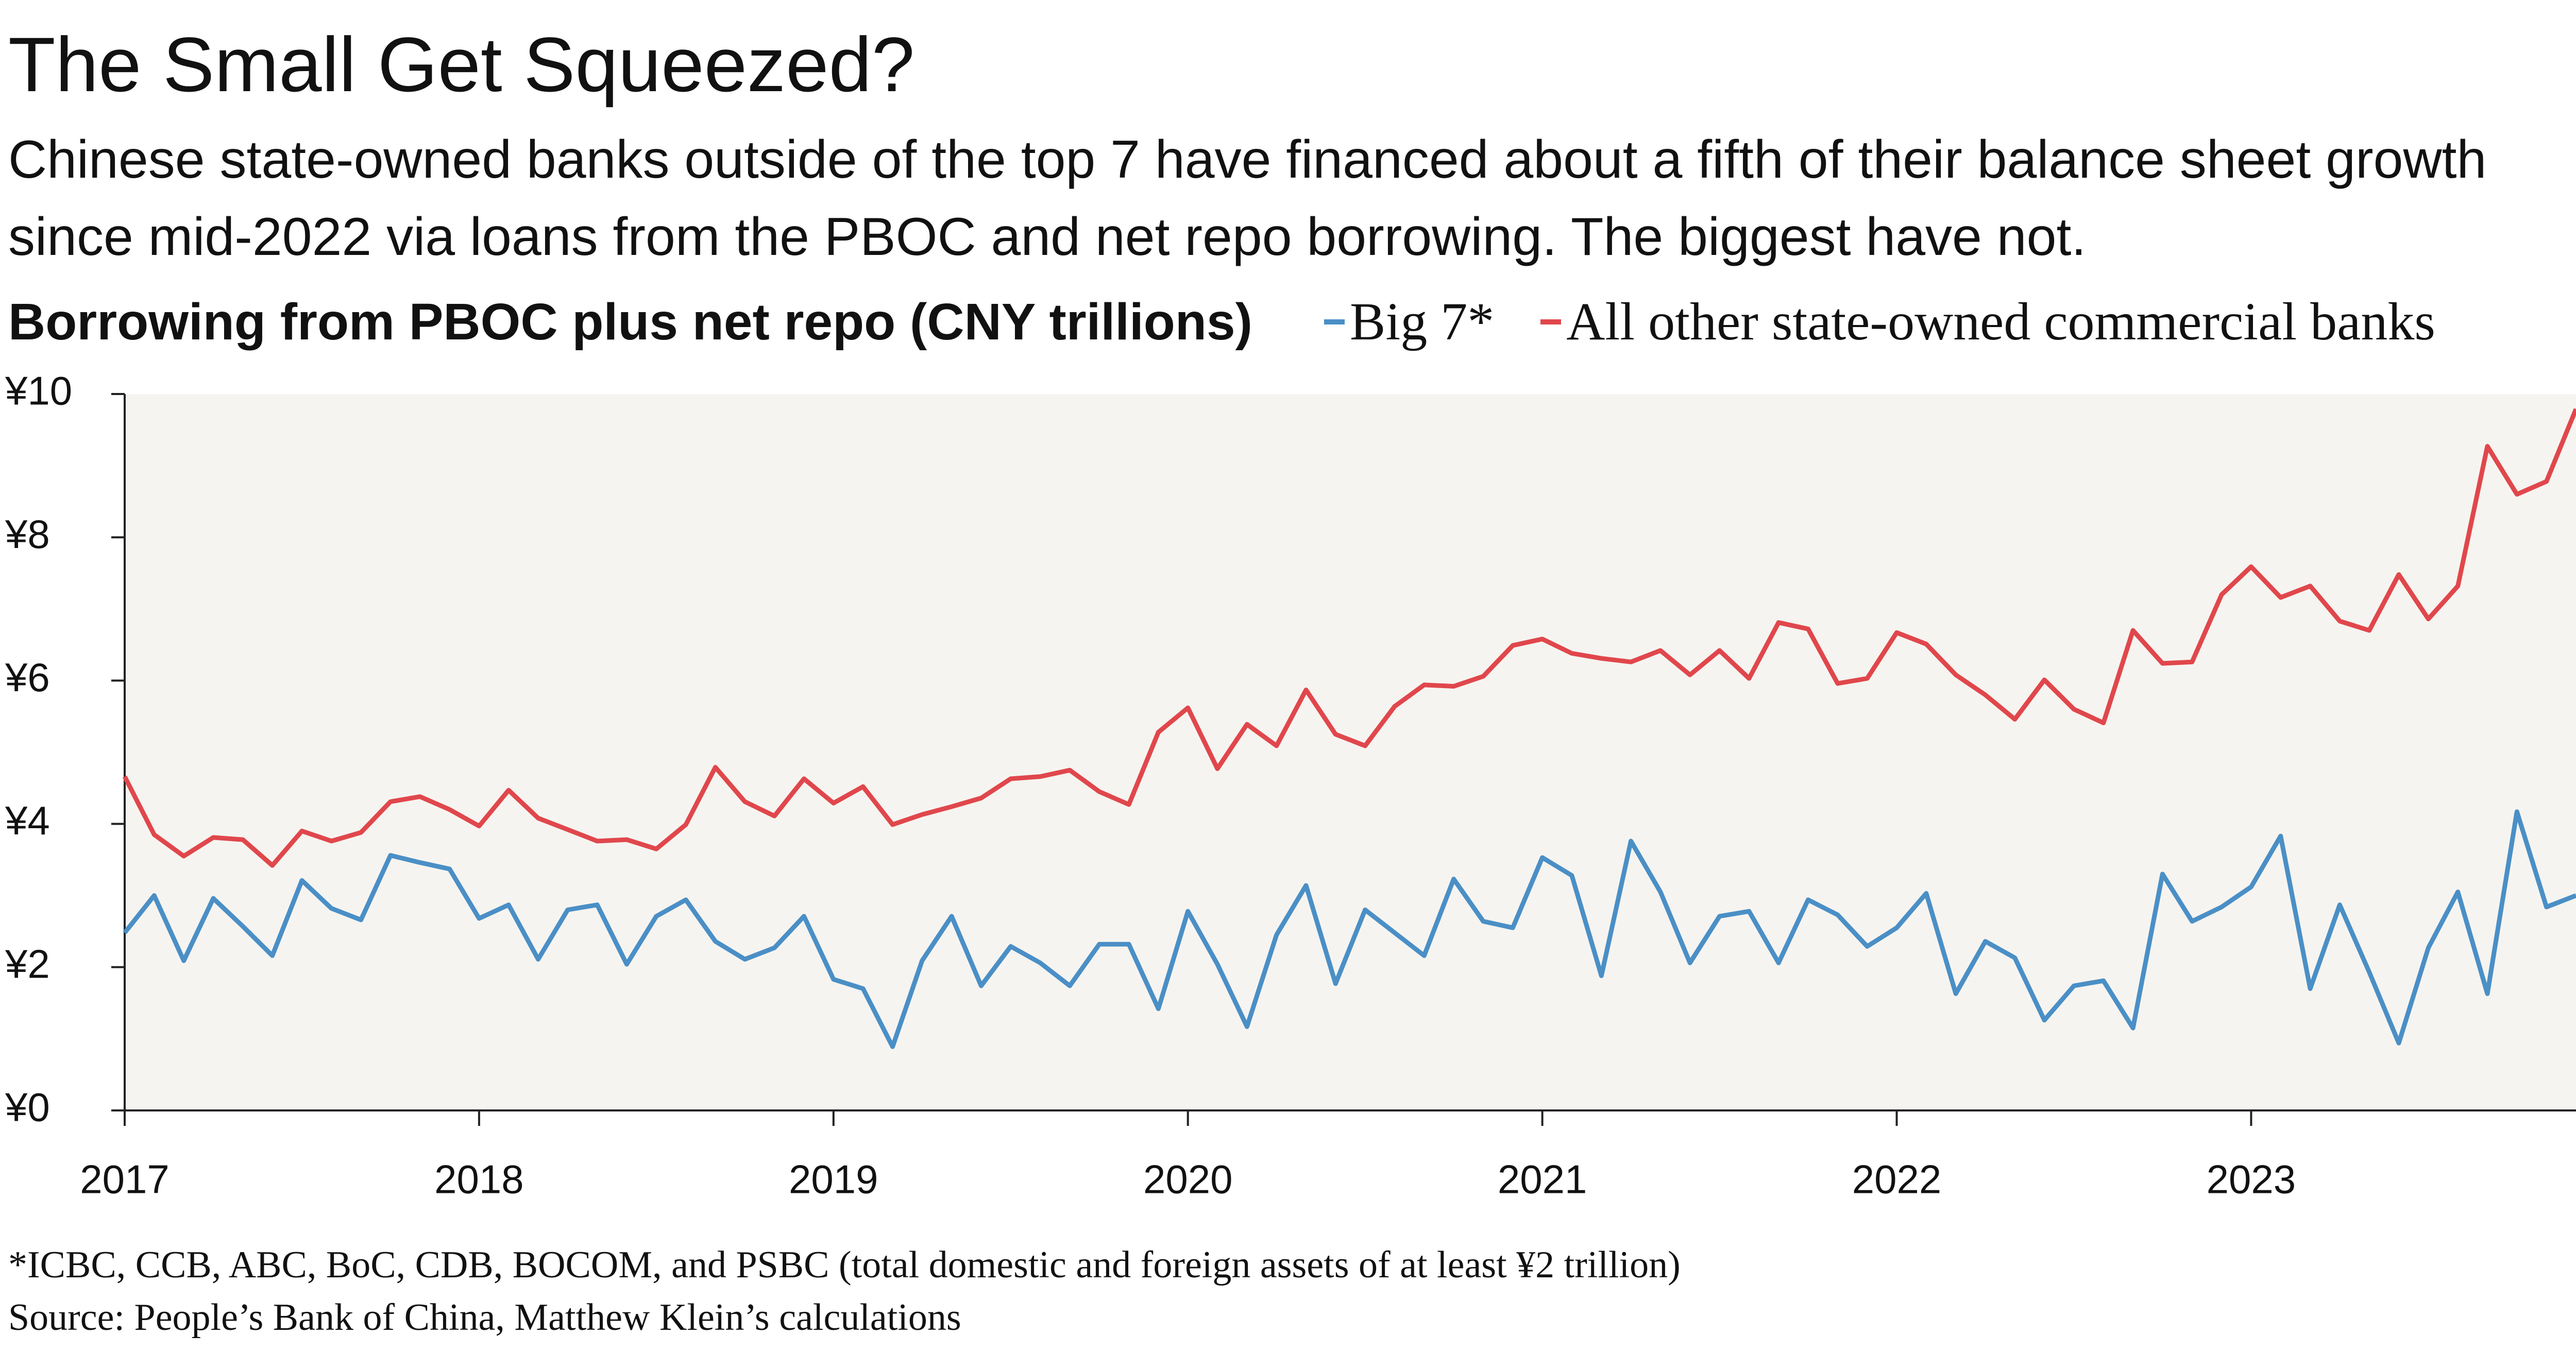 Image resolution: width=2576 pixels, height=1352 pixels. What do you see at coordinates (27, 820) in the screenshot?
I see `y-tick-label: ¥4` at bounding box center [27, 820].